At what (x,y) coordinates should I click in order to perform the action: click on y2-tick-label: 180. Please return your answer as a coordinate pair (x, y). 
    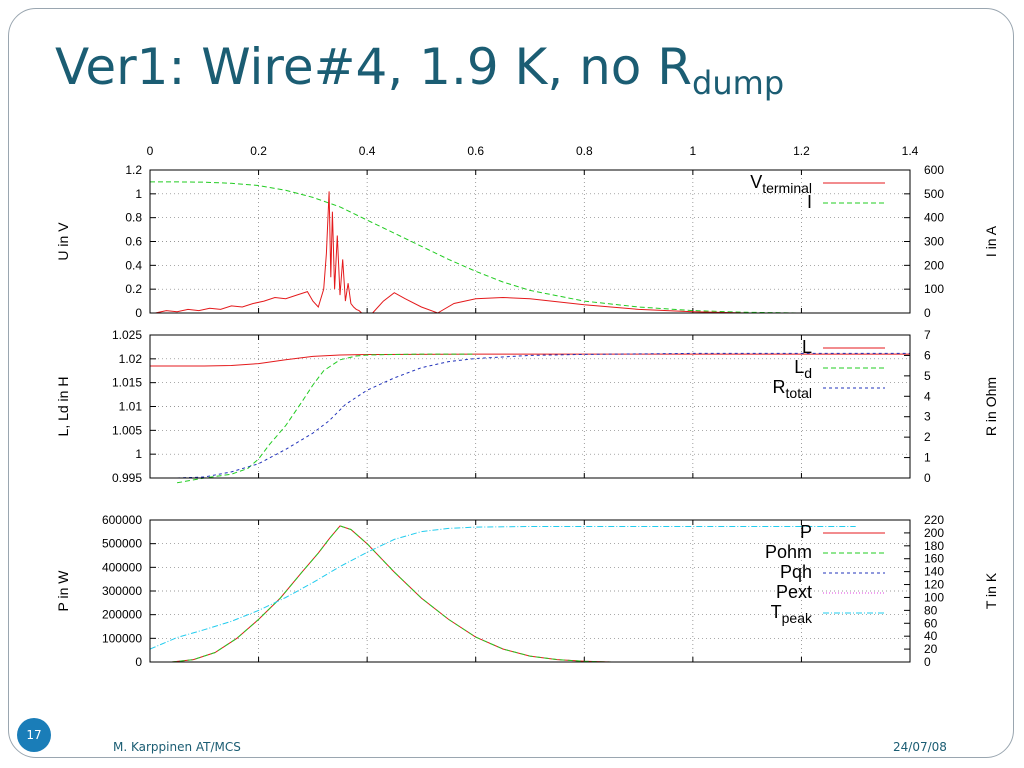
    Looking at the image, I should click on (934, 546).